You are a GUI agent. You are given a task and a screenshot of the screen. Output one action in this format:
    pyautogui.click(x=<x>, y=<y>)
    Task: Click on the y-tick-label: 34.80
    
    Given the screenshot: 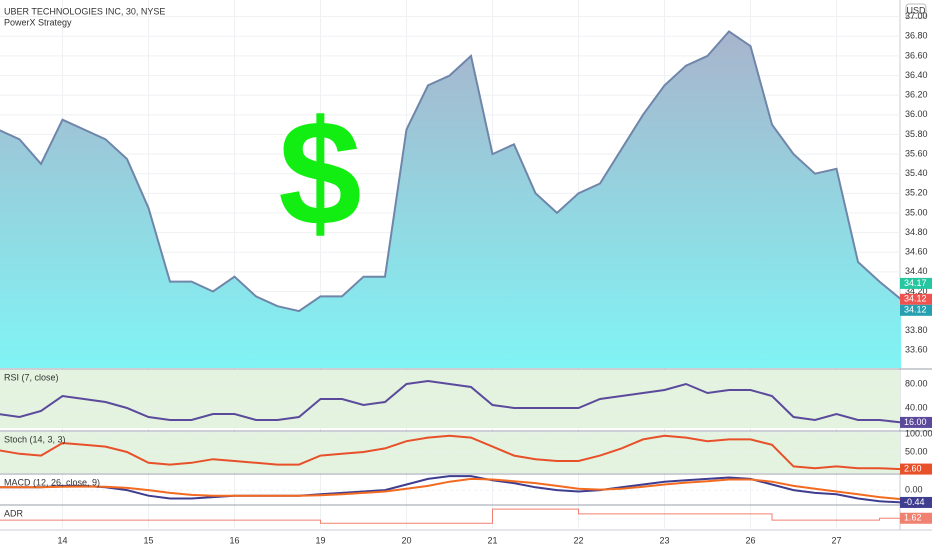 What is the action you would take?
    pyautogui.click(x=916, y=232)
    